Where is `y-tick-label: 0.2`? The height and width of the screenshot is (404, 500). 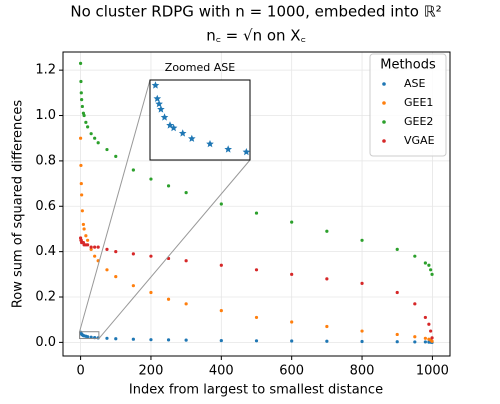 y-tick-label: 0.2 is located at coordinates (45, 297).